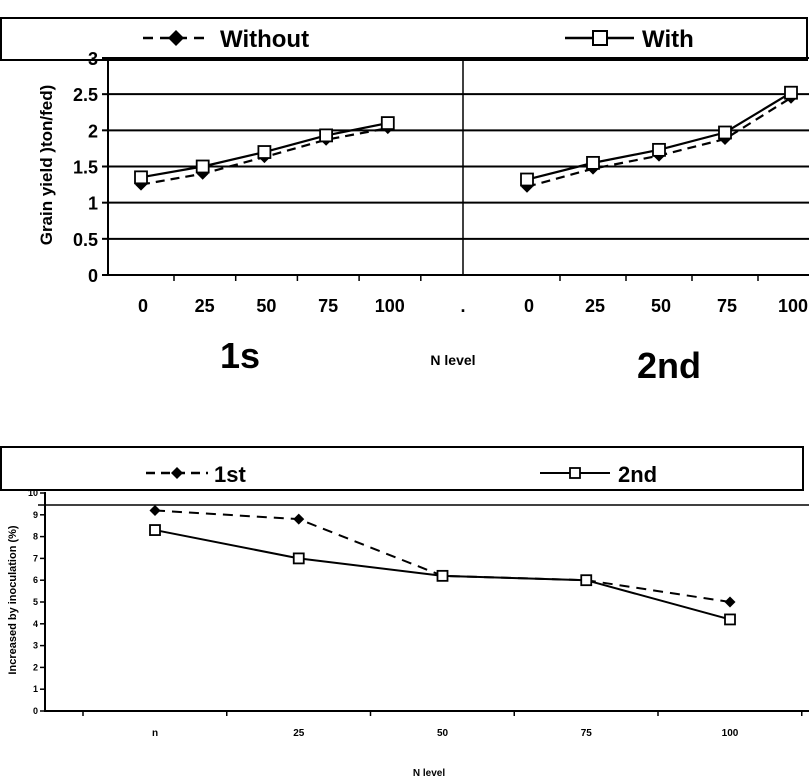  What do you see at coordinates (35, 624) in the screenshot?
I see `bottom-y-tick-label: 4` at bounding box center [35, 624].